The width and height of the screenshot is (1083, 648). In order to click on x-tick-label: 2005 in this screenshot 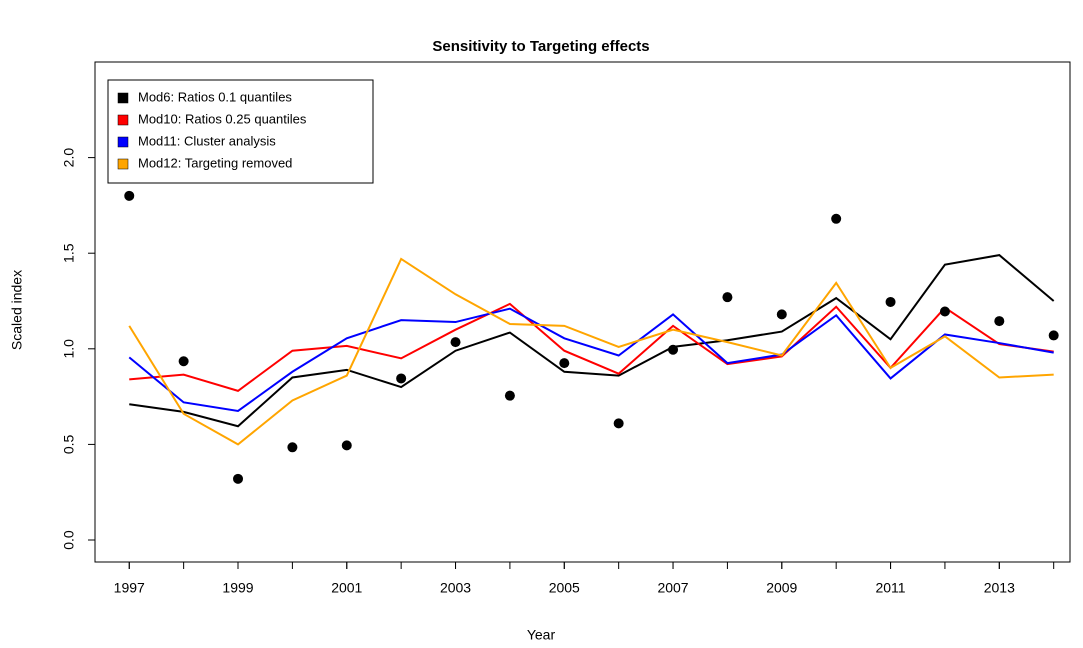, I will do `click(564, 588)`.